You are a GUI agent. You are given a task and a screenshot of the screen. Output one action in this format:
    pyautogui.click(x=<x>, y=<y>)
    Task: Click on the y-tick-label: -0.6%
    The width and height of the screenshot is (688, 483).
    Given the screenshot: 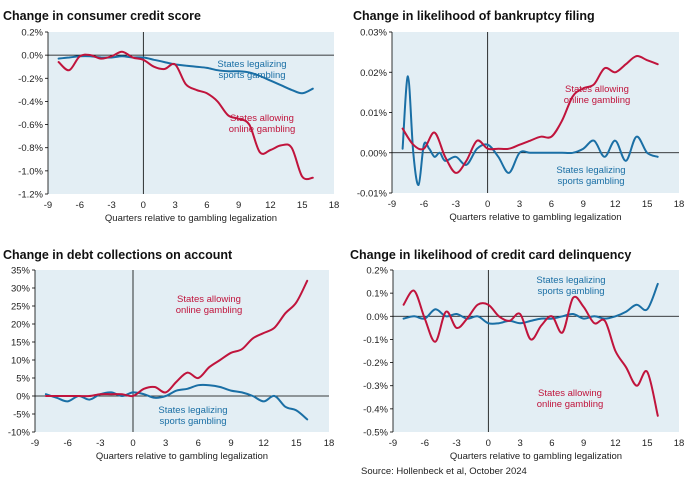 What is the action you would take?
    pyautogui.click(x=30, y=125)
    